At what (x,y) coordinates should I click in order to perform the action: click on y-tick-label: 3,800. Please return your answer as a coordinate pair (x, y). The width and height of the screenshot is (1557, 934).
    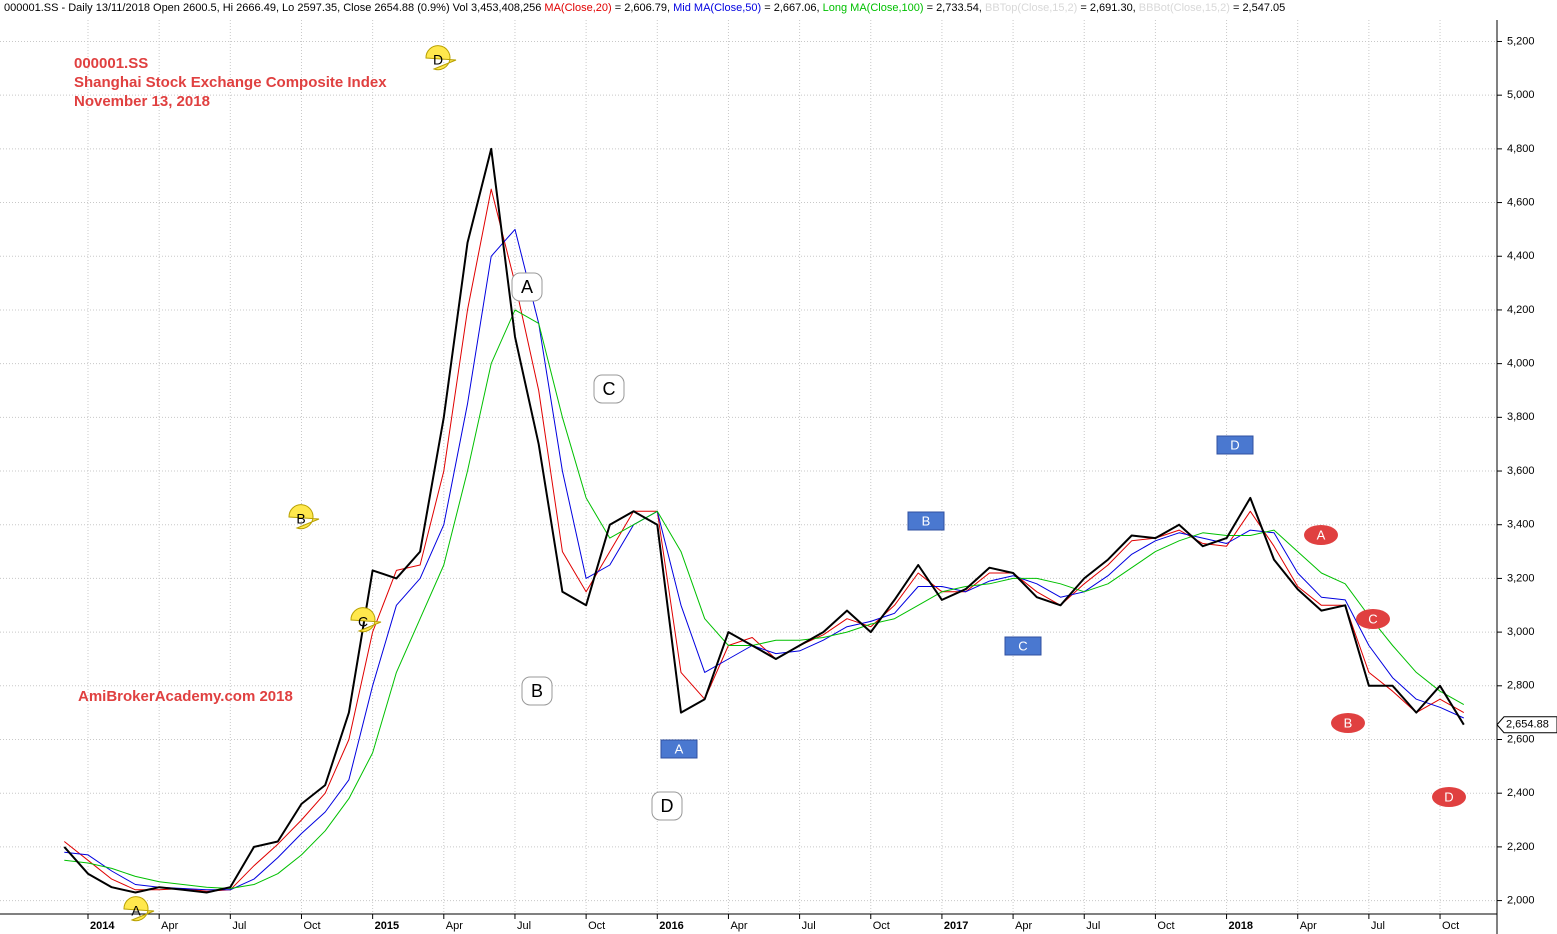
    Looking at the image, I should click on (1521, 417).